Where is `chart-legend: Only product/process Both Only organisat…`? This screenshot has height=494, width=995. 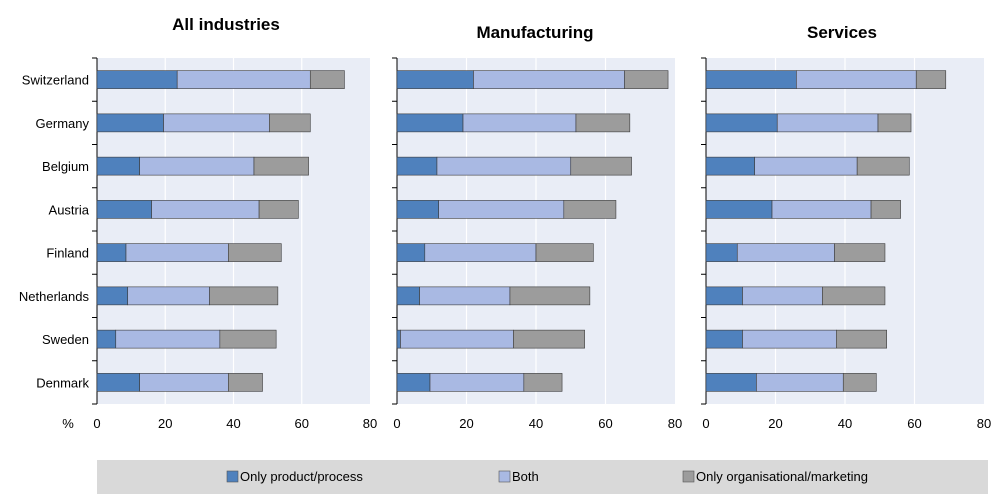
chart-legend: Only product/process Both Only organisat… is located at coordinates (542, 477).